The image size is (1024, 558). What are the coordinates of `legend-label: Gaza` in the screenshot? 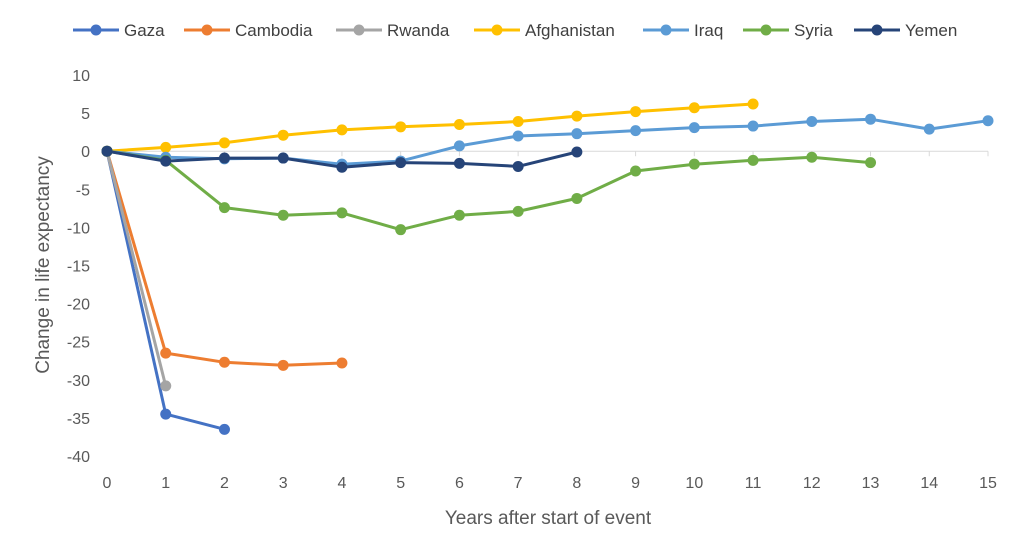 It's located at (144, 30).